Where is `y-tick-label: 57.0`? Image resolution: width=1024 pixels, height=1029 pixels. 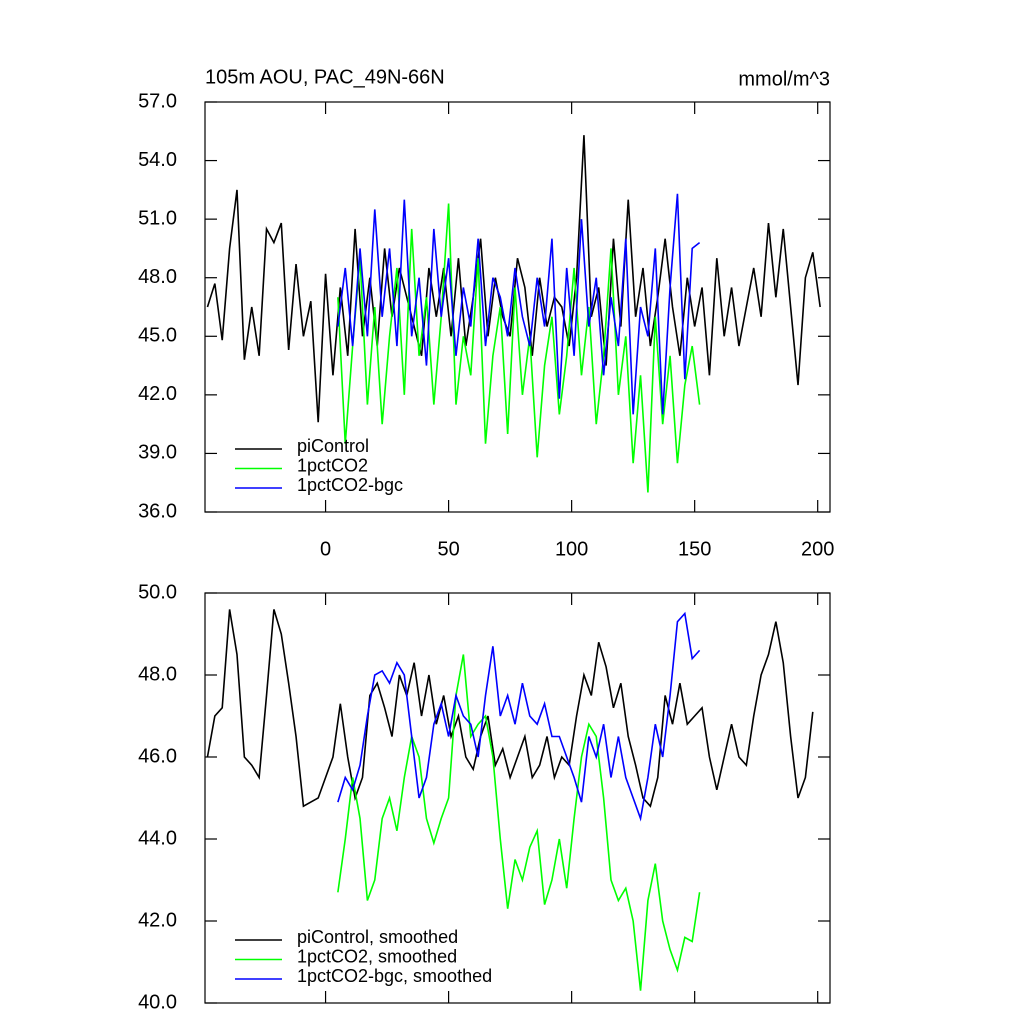 y-tick-label: 57.0 is located at coordinates (157, 101).